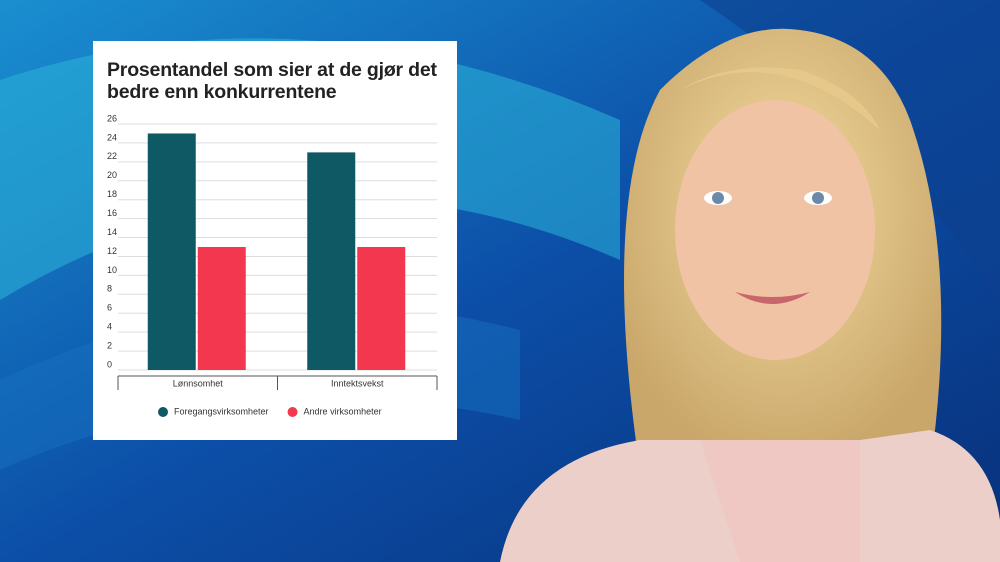 The height and width of the screenshot is (562, 1000). I want to click on x-tick-label: Inntektsvekst, so click(357, 383).